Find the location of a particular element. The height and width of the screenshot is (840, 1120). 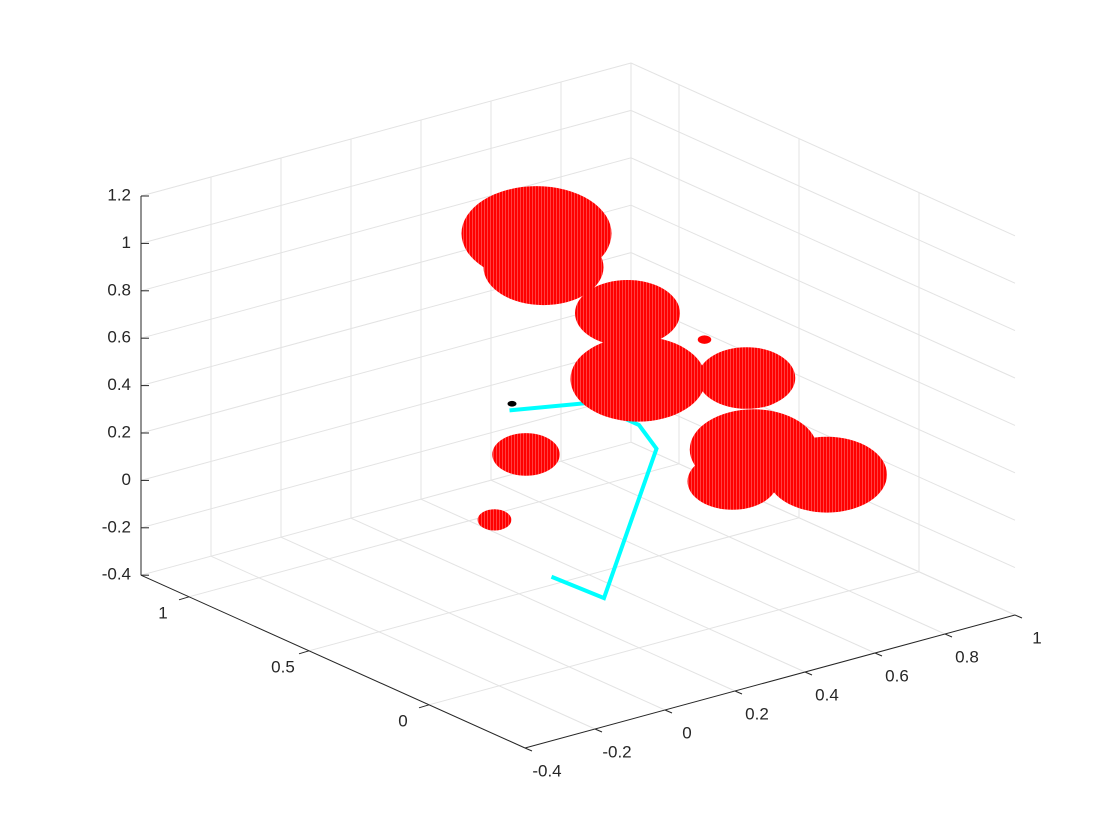

z-tick-label: -0.2 is located at coordinates (116, 526).